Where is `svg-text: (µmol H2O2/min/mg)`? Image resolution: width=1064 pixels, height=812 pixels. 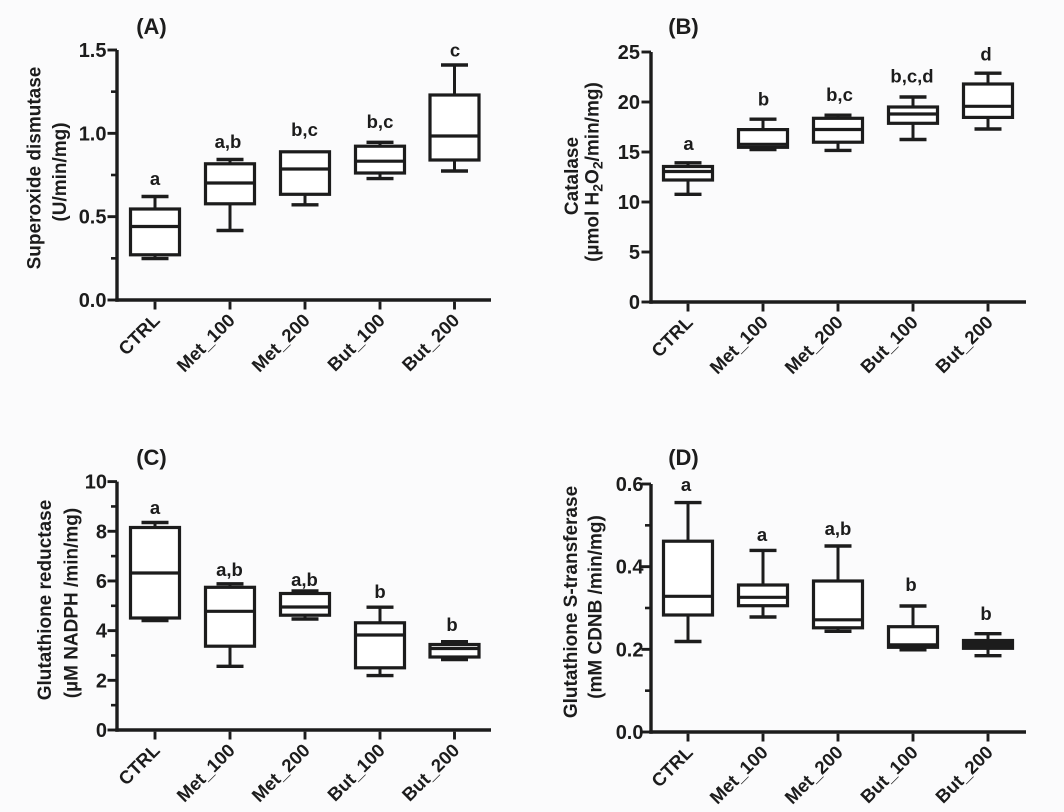 svg-text: (µmol H2O2/min/mg) is located at coordinates (594, 172).